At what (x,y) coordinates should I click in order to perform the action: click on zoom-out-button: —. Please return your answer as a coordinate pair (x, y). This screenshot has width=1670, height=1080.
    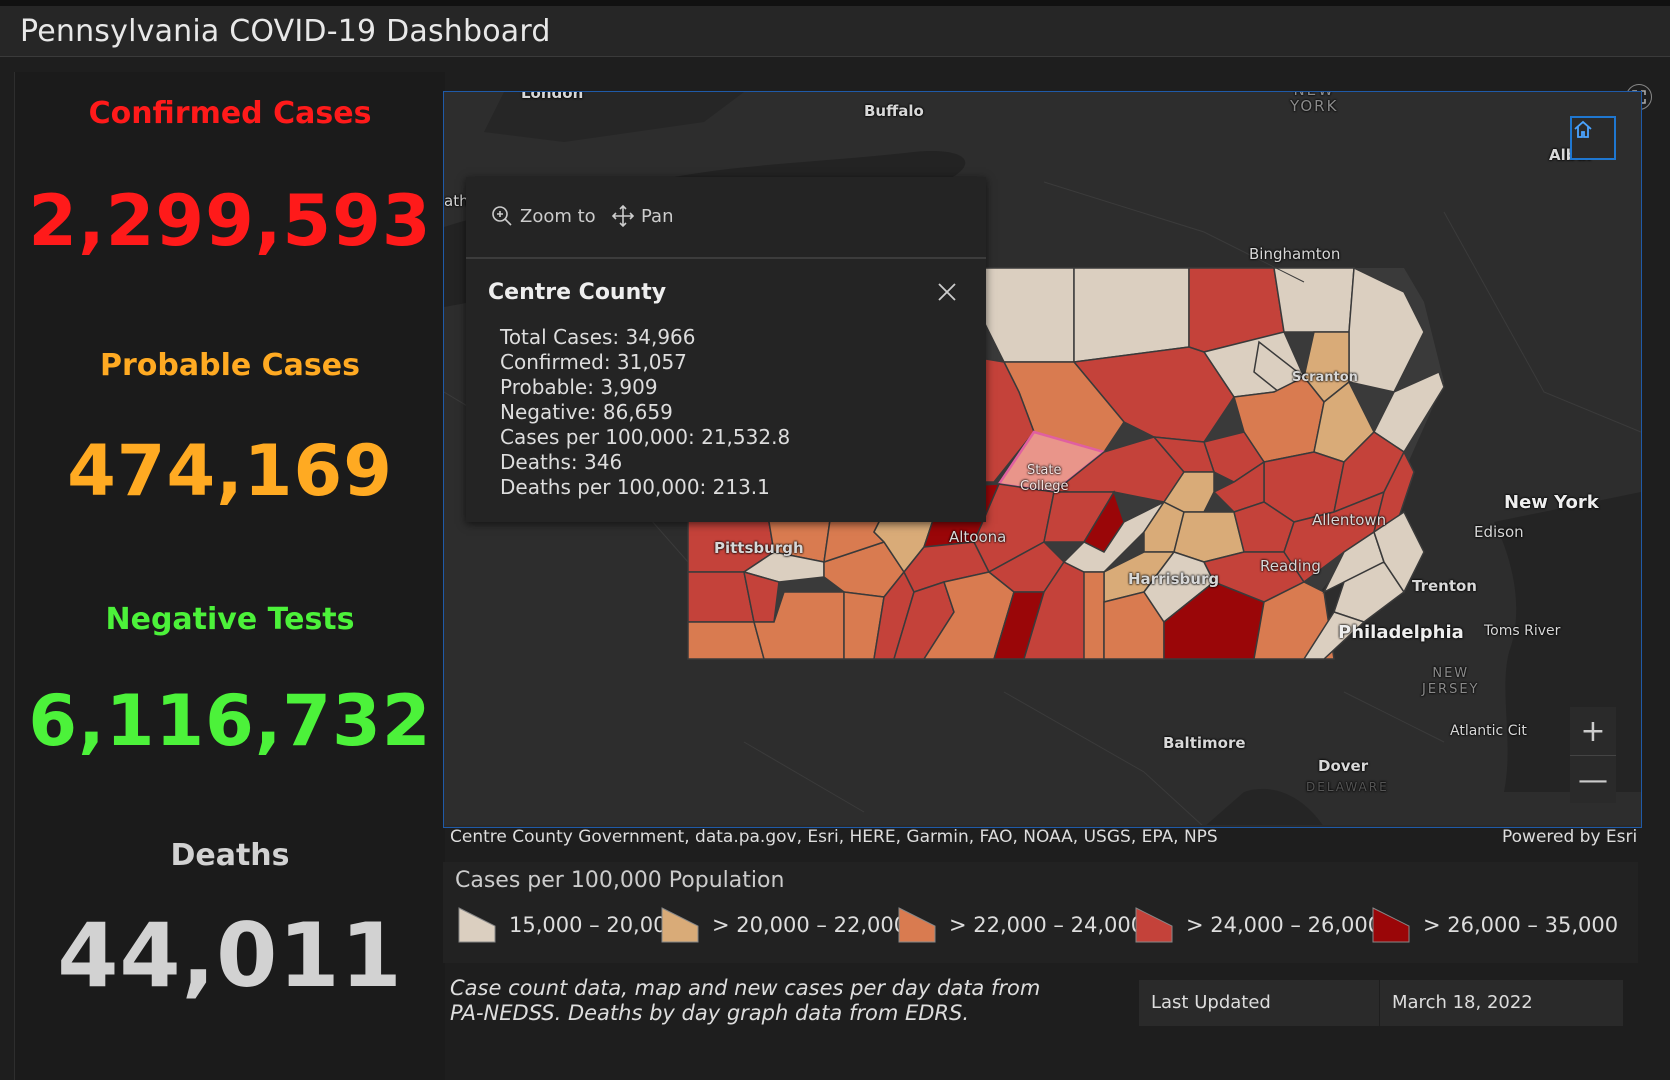
    Looking at the image, I should click on (1593, 780).